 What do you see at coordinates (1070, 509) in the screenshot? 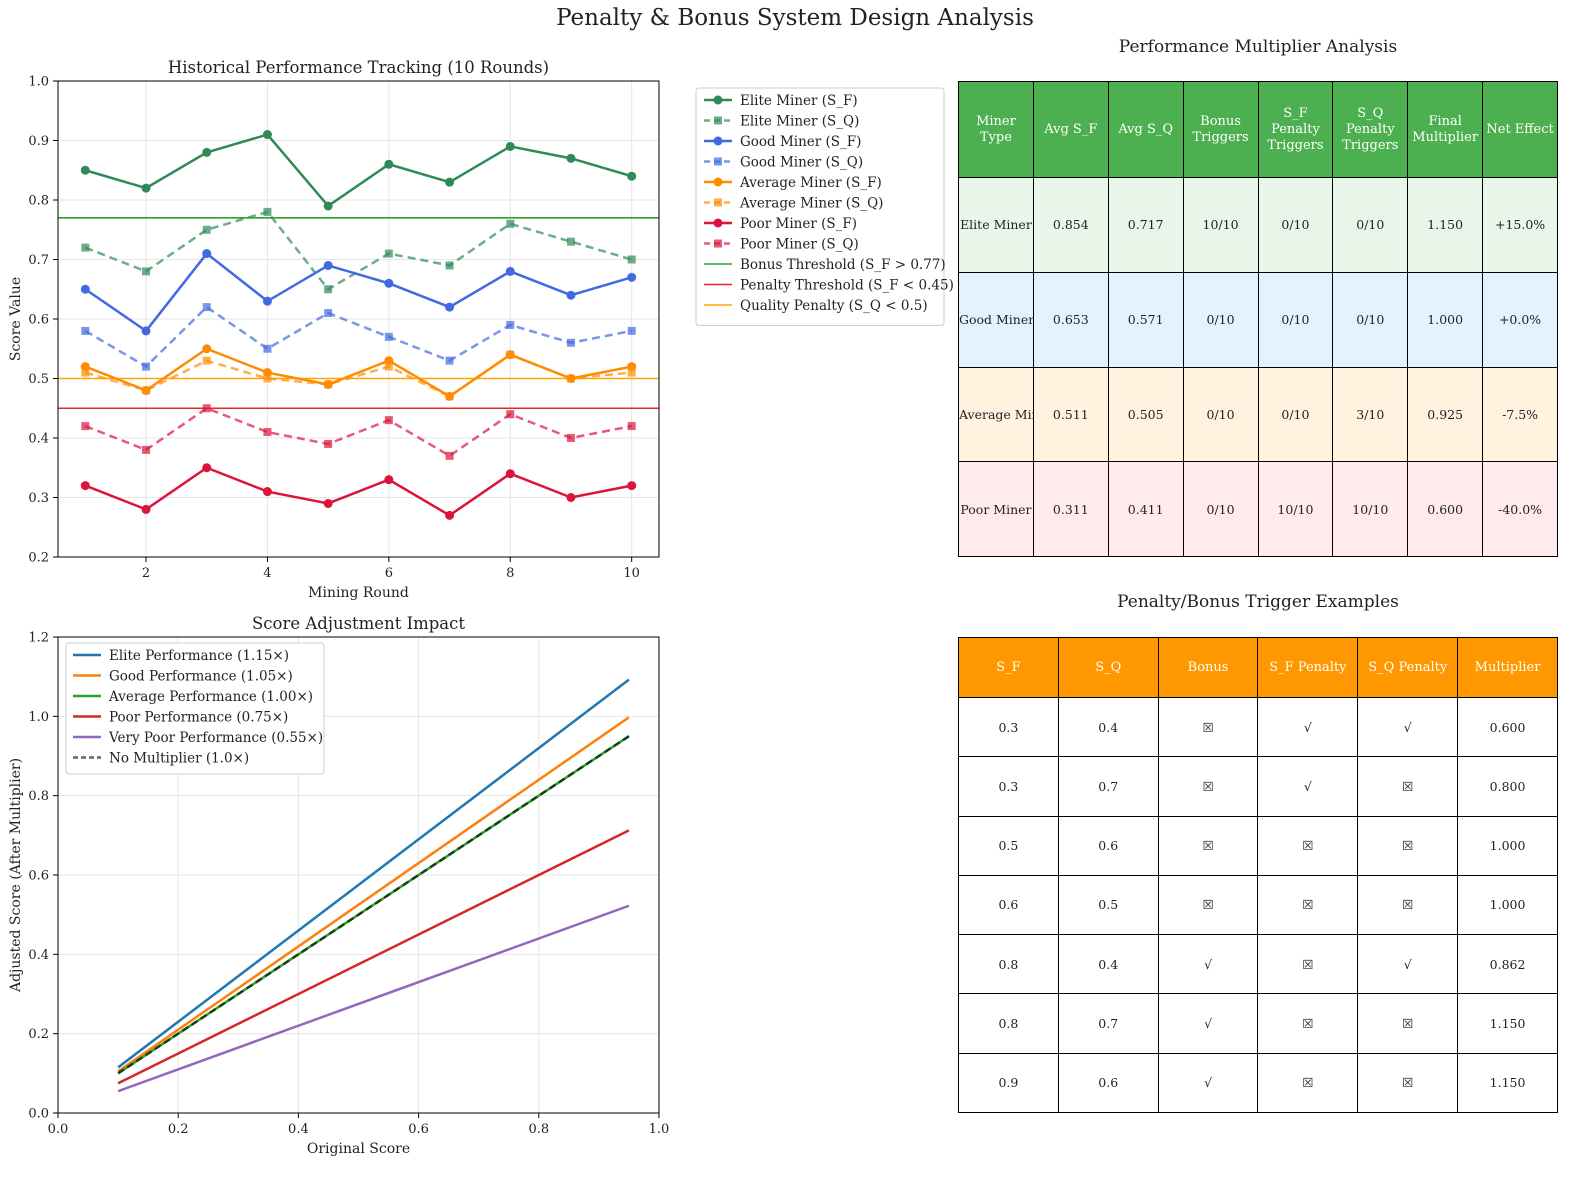
I see `table-cell: 0.311` at bounding box center [1070, 509].